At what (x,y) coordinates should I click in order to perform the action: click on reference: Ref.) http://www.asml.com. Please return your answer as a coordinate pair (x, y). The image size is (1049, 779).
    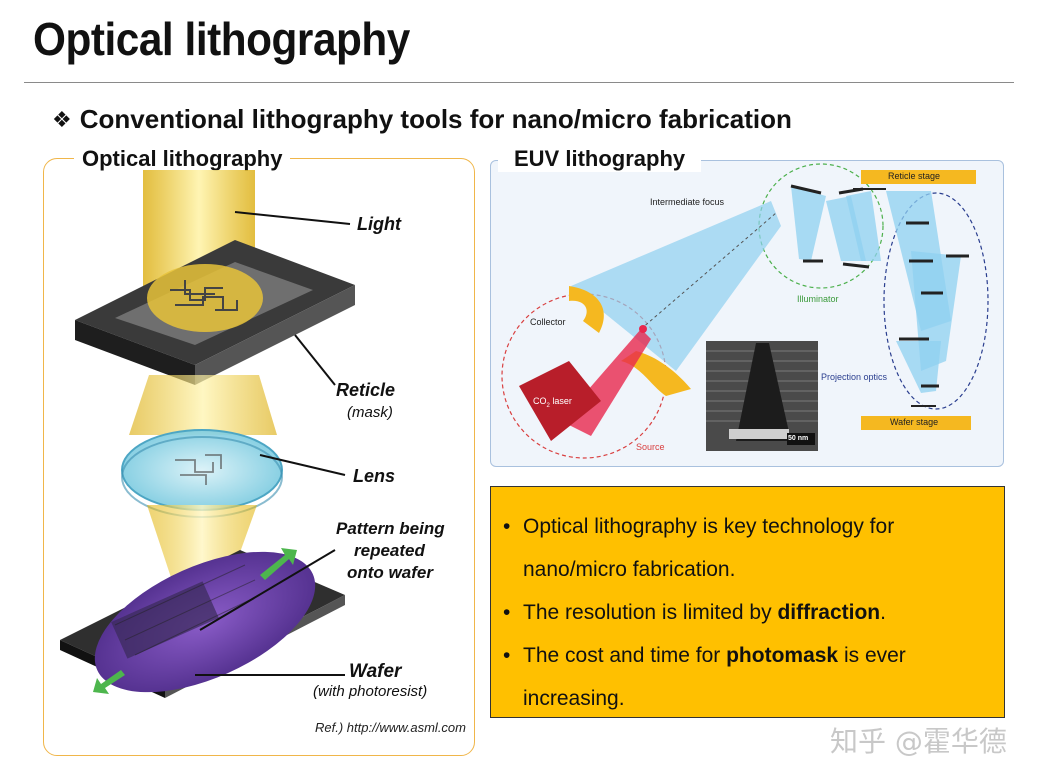
    Looking at the image, I should click on (390, 727).